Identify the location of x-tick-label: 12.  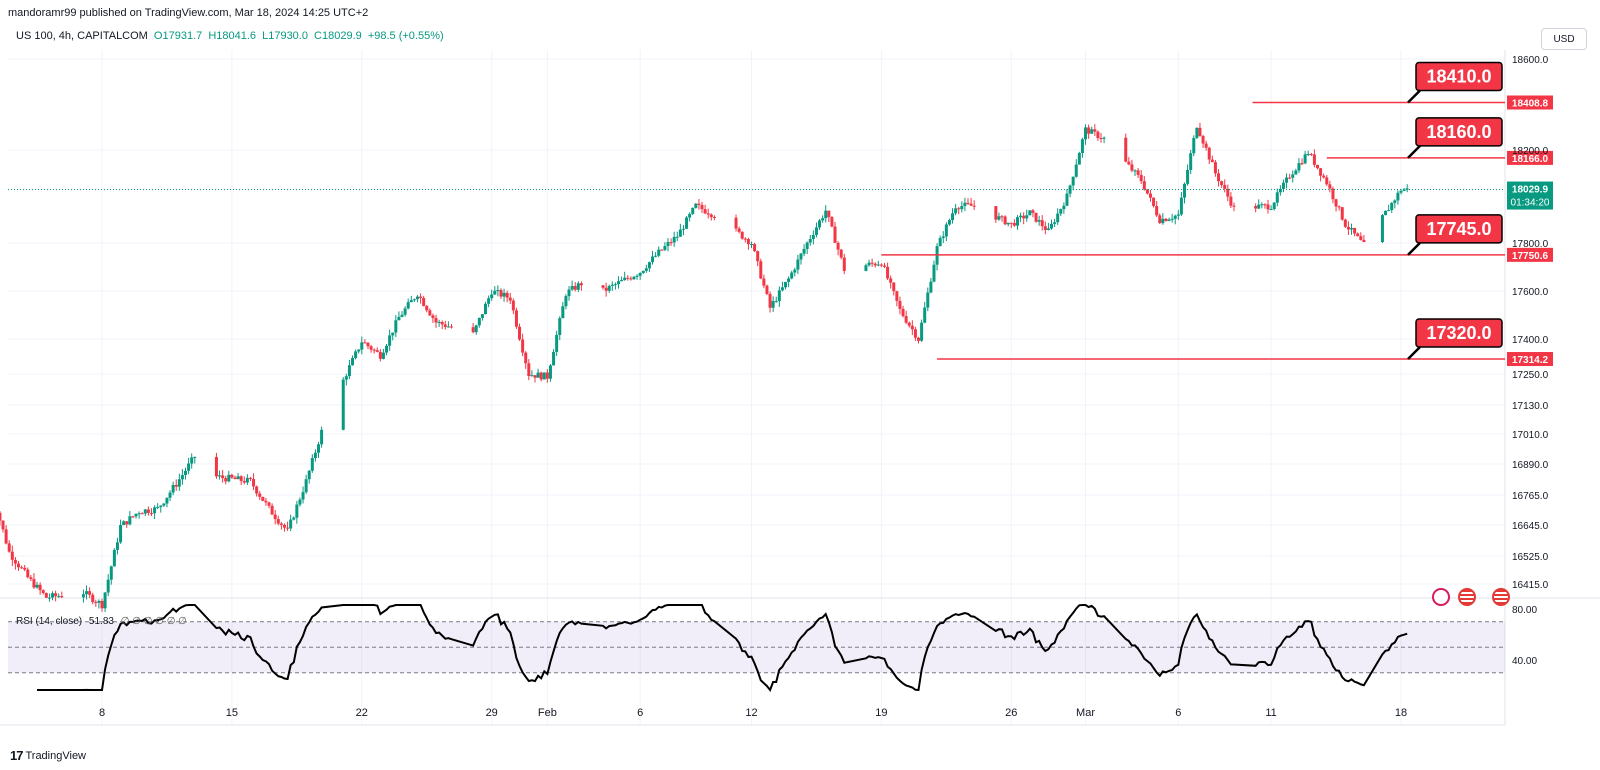
(751, 713).